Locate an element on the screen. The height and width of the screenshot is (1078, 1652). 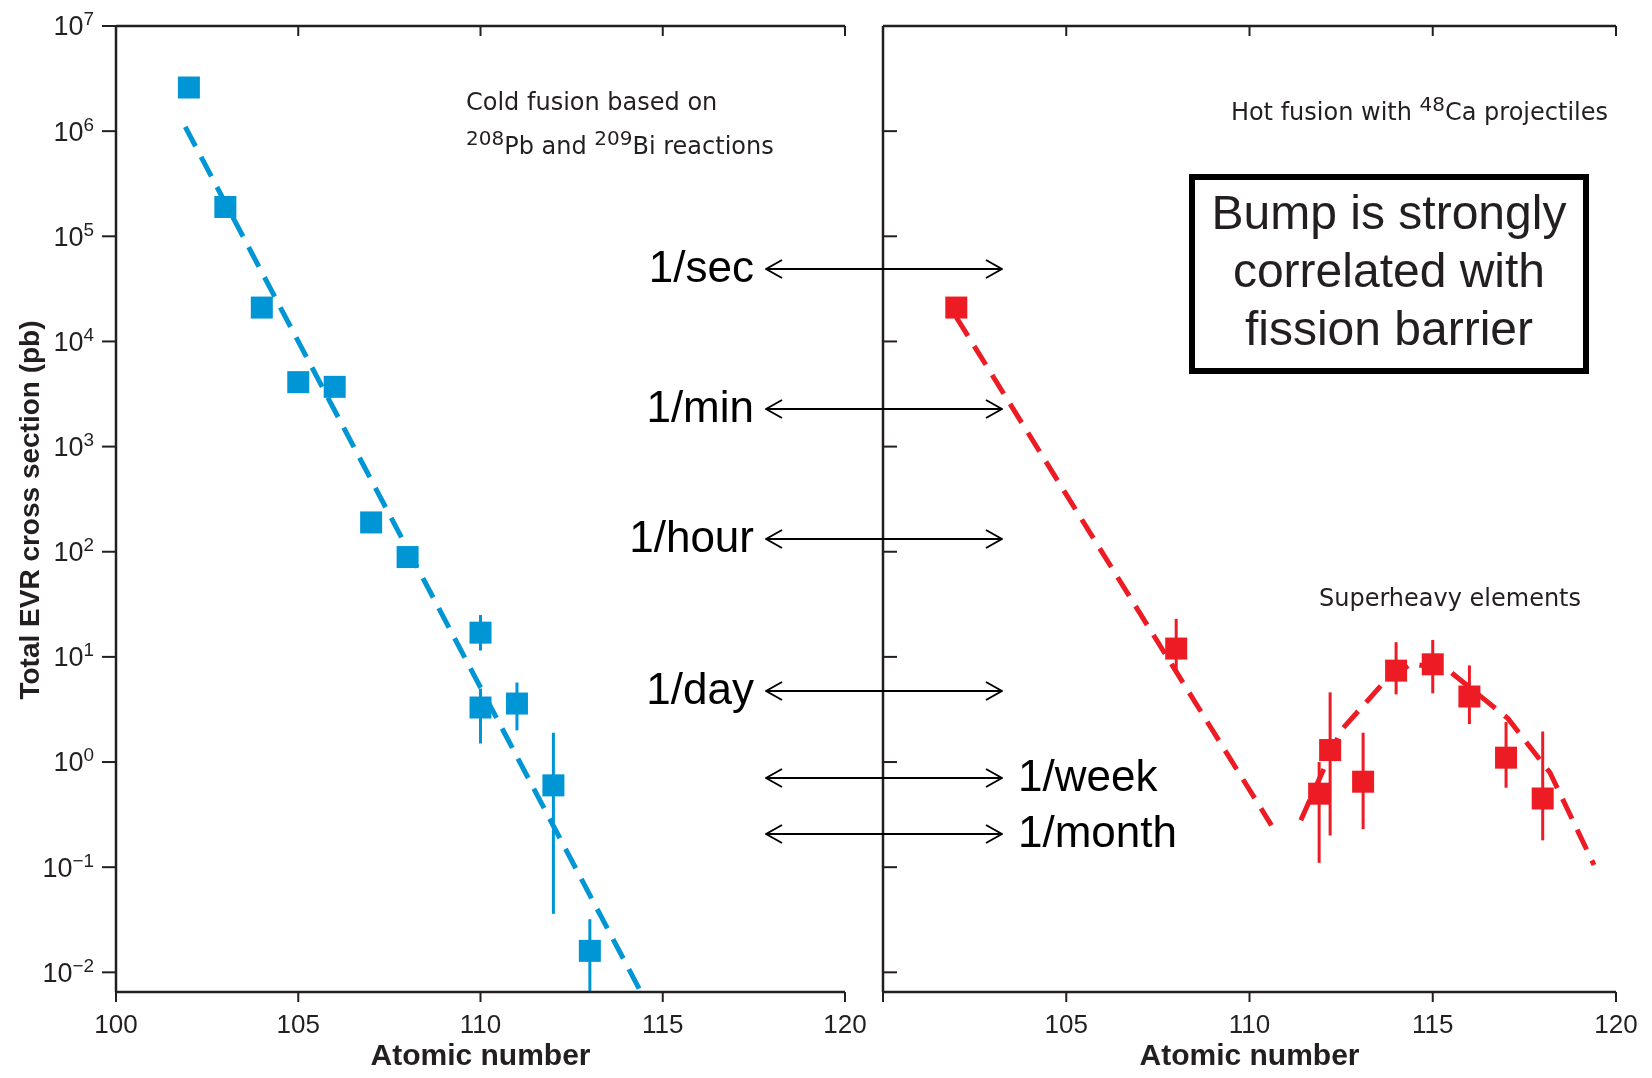
annotation: 1/min is located at coordinates (699, 407).